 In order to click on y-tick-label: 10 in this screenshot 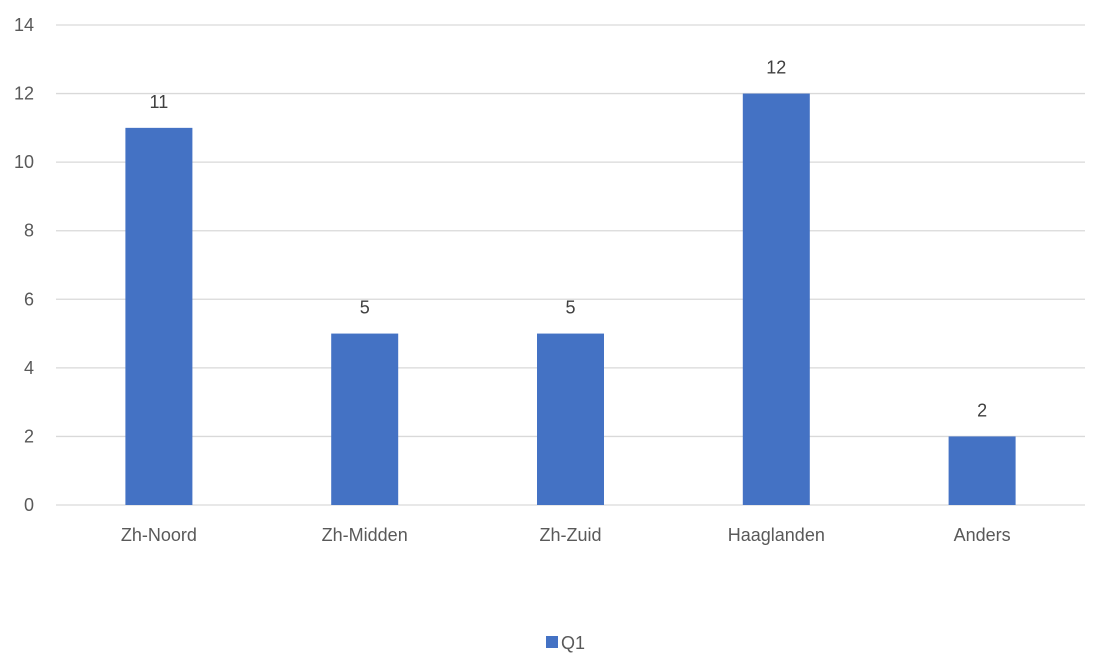, I will do `click(24, 162)`.